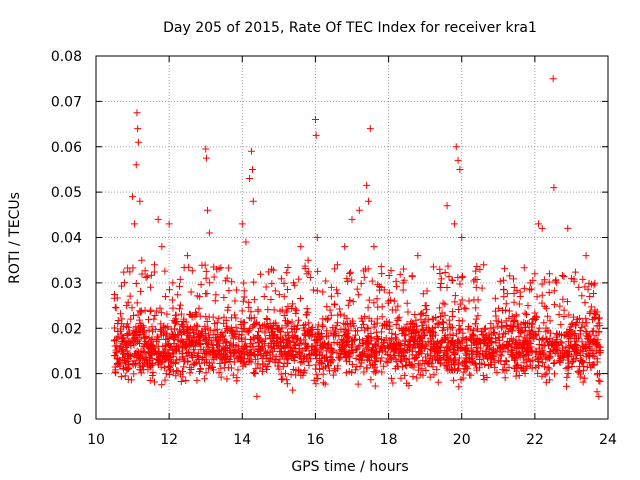 The height and width of the screenshot is (480, 640). Describe the element at coordinates (66, 57) in the screenshot. I see `y-tick-label: 0.08` at that location.